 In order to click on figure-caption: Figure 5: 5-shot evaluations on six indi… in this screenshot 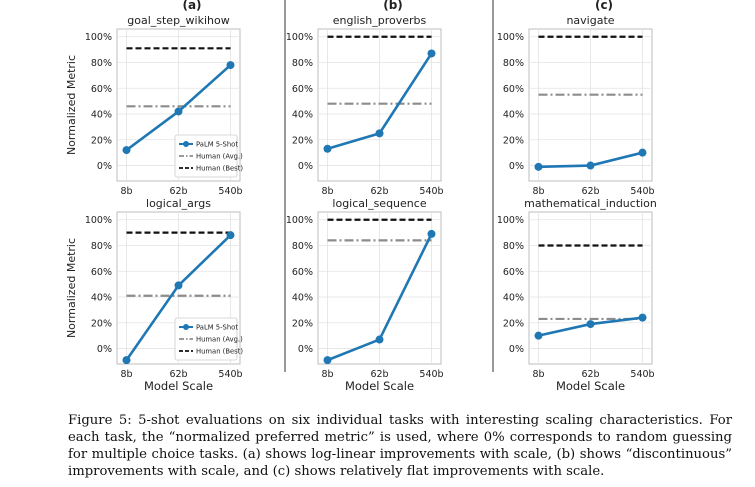, I will do `click(400, 446)`.